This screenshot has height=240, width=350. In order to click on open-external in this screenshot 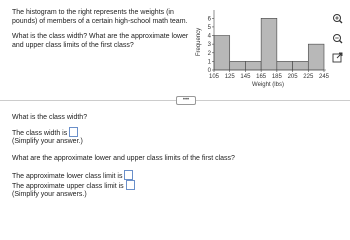, I will do `click(337, 57)`.